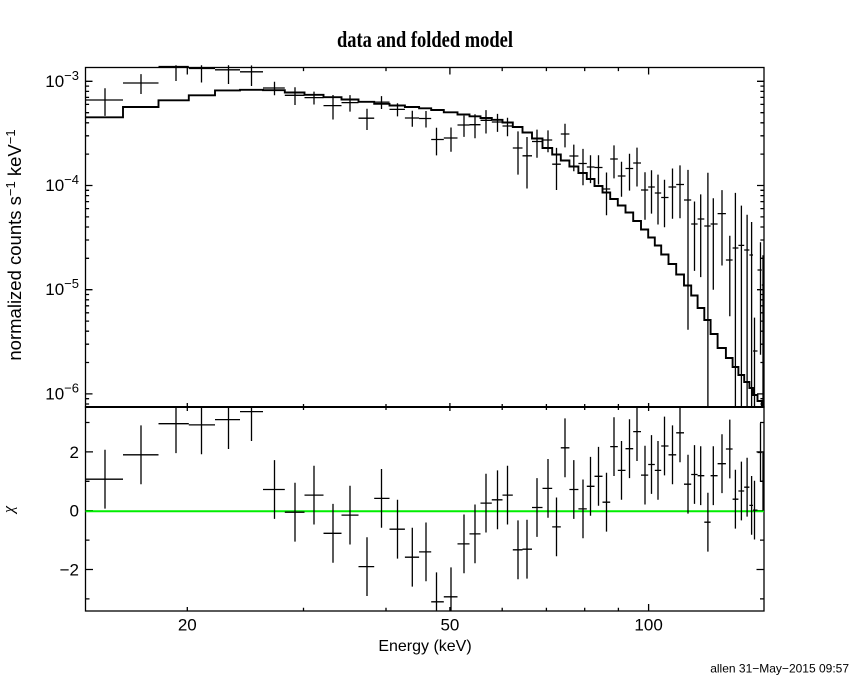 The width and height of the screenshot is (850, 685). I want to click on svg-text: normalized counts s−1 keV−1, so click(14, 244).